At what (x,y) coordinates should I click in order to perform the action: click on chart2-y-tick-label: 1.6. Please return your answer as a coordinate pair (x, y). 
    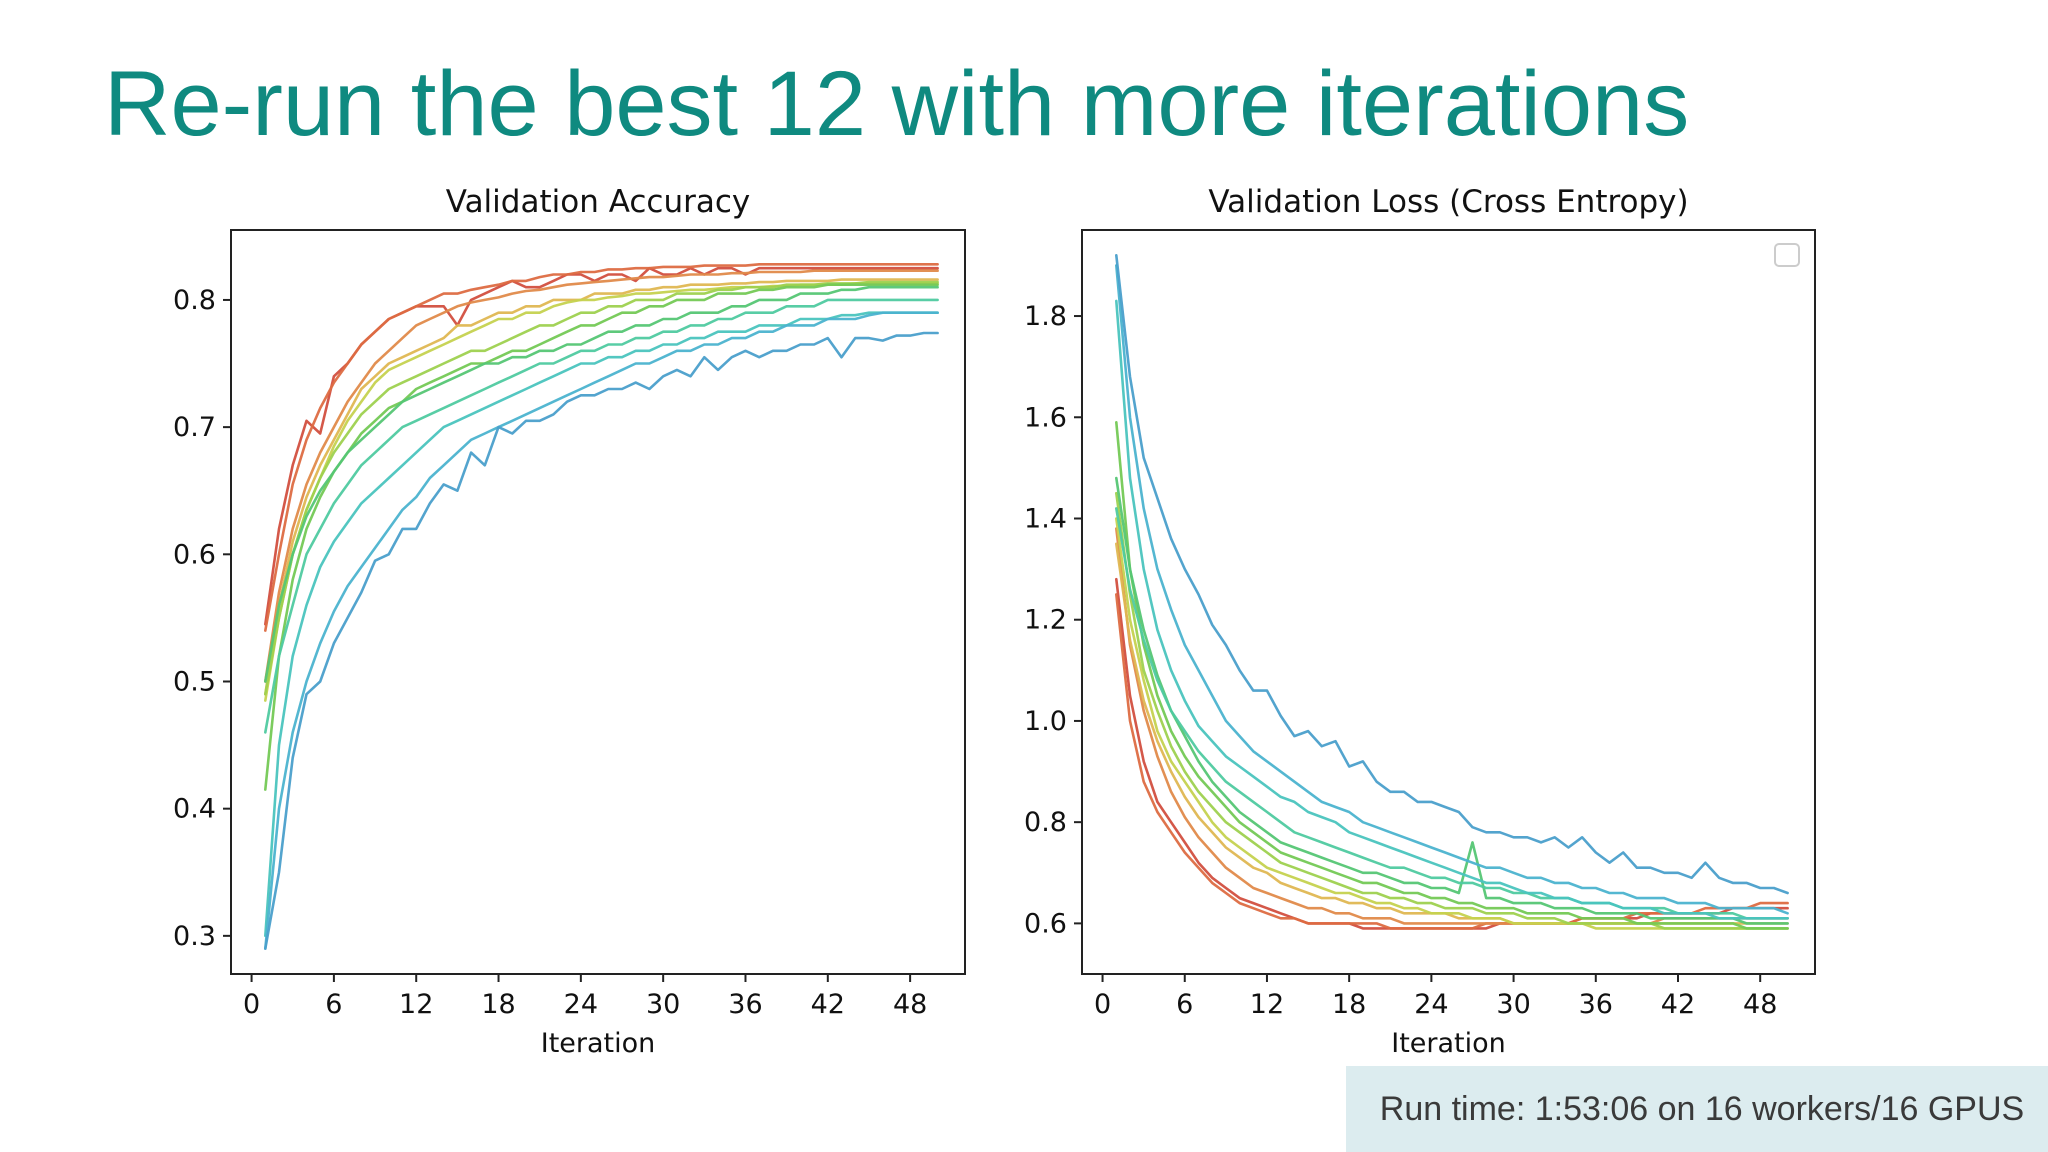
    Looking at the image, I should click on (1045, 417).